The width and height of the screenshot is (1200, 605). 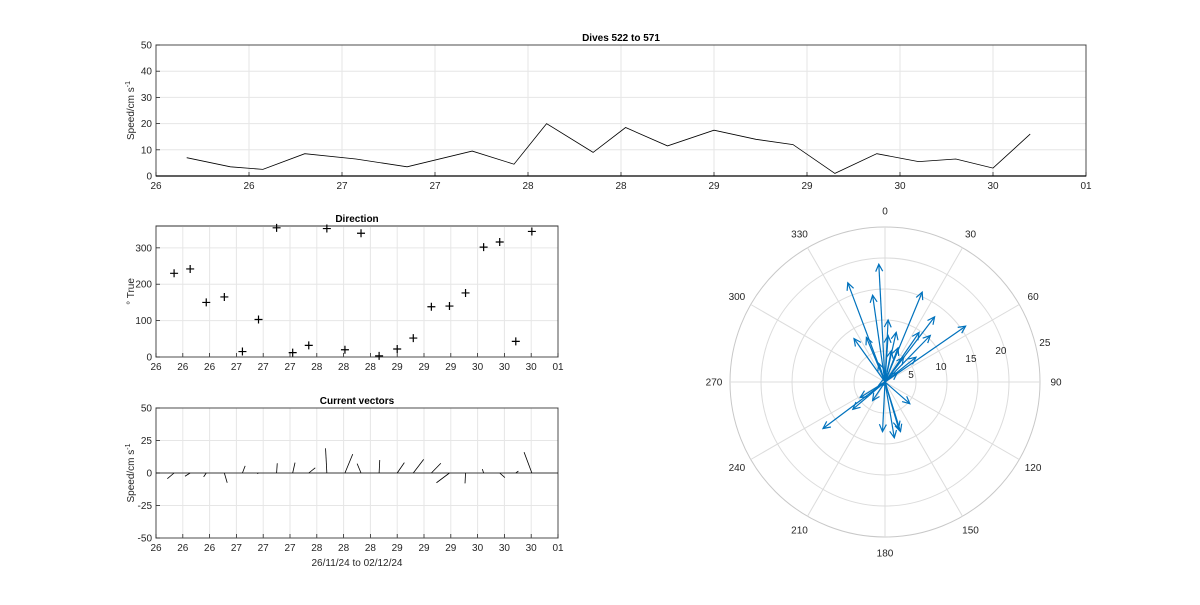 What do you see at coordinates (147, 98) in the screenshot?
I see `y-tick-label: 30` at bounding box center [147, 98].